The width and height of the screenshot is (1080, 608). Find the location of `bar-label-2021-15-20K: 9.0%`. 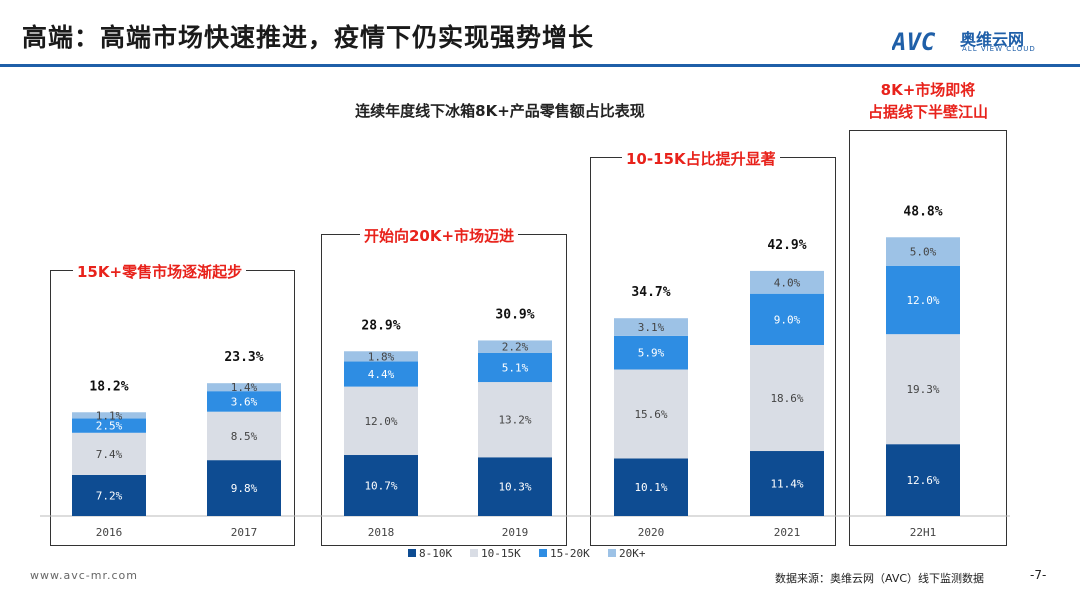

bar-label-2021-15-20K: 9.0% is located at coordinates (787, 319).